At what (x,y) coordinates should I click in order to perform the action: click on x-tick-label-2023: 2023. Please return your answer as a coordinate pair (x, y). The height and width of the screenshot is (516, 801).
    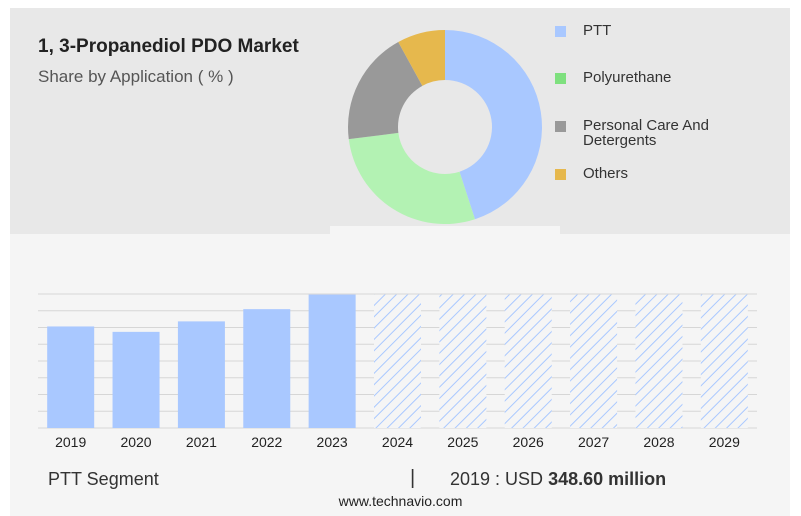
    Looking at the image, I should click on (332, 442).